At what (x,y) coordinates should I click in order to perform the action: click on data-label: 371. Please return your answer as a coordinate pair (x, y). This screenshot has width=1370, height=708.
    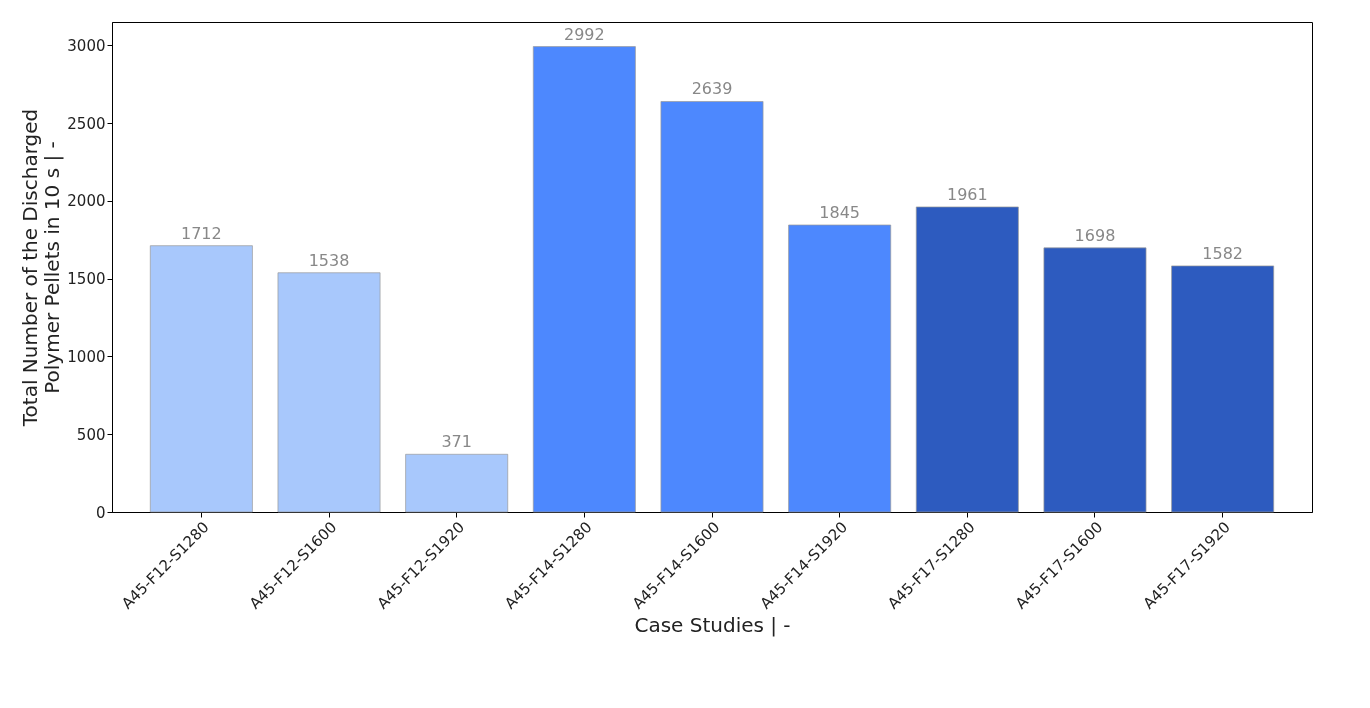
    Looking at the image, I should click on (456, 442).